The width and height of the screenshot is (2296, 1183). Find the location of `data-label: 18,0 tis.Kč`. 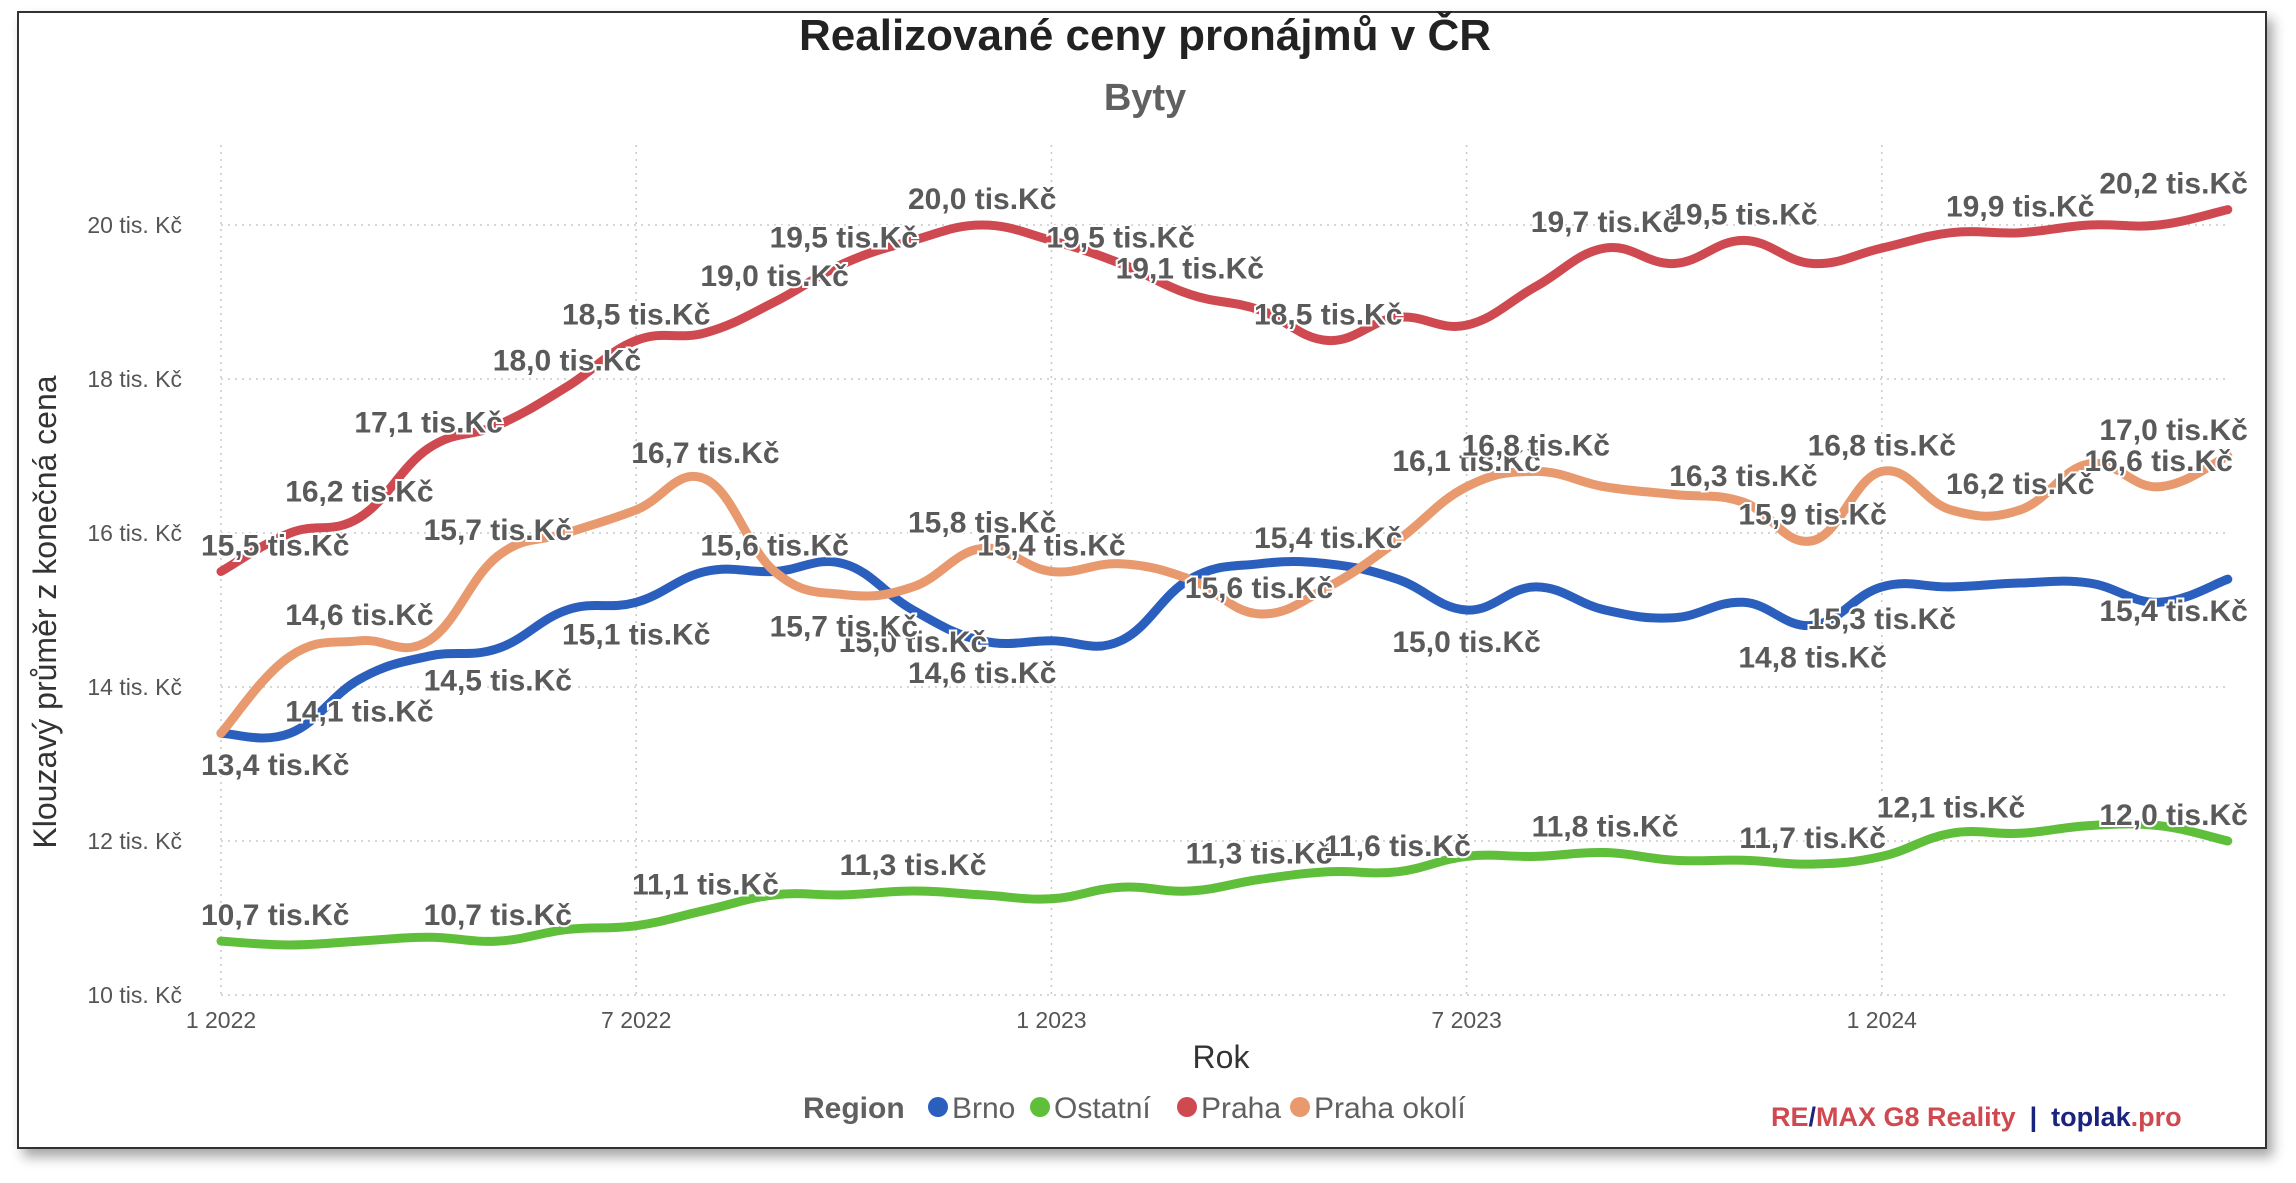

data-label: 18,0 tis.Kč is located at coordinates (567, 361).